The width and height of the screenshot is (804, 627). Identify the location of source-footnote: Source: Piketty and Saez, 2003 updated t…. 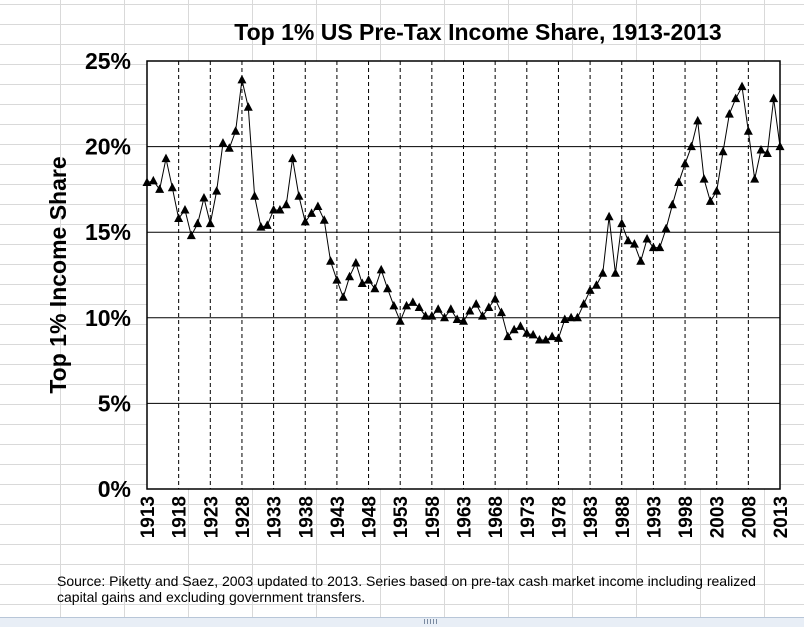
(406, 589).